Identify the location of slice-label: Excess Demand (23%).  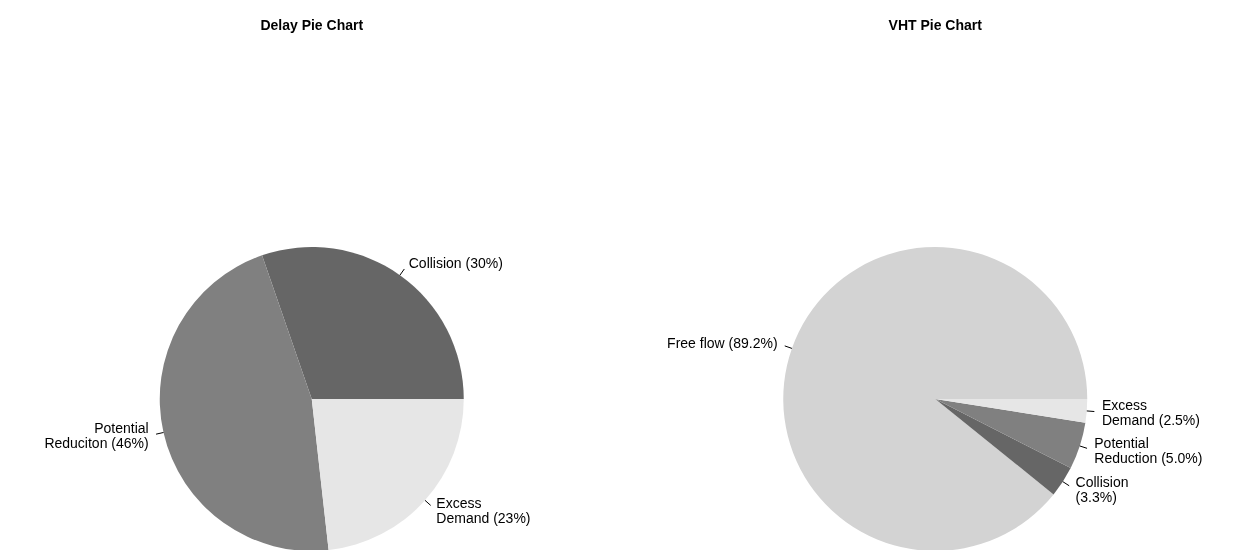
(483, 510).